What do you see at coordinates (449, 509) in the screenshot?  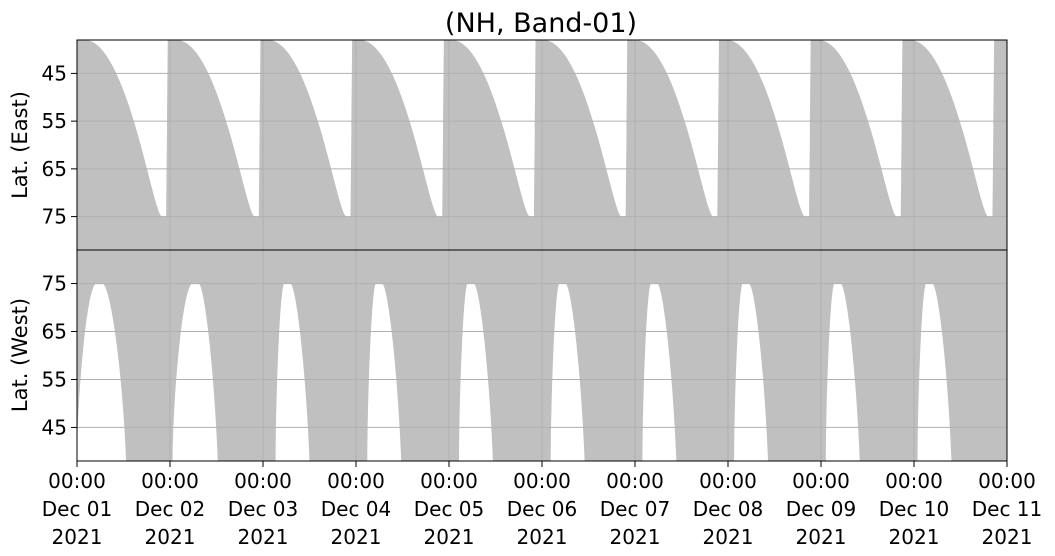 I see `x-tick-label: Dec 05` at bounding box center [449, 509].